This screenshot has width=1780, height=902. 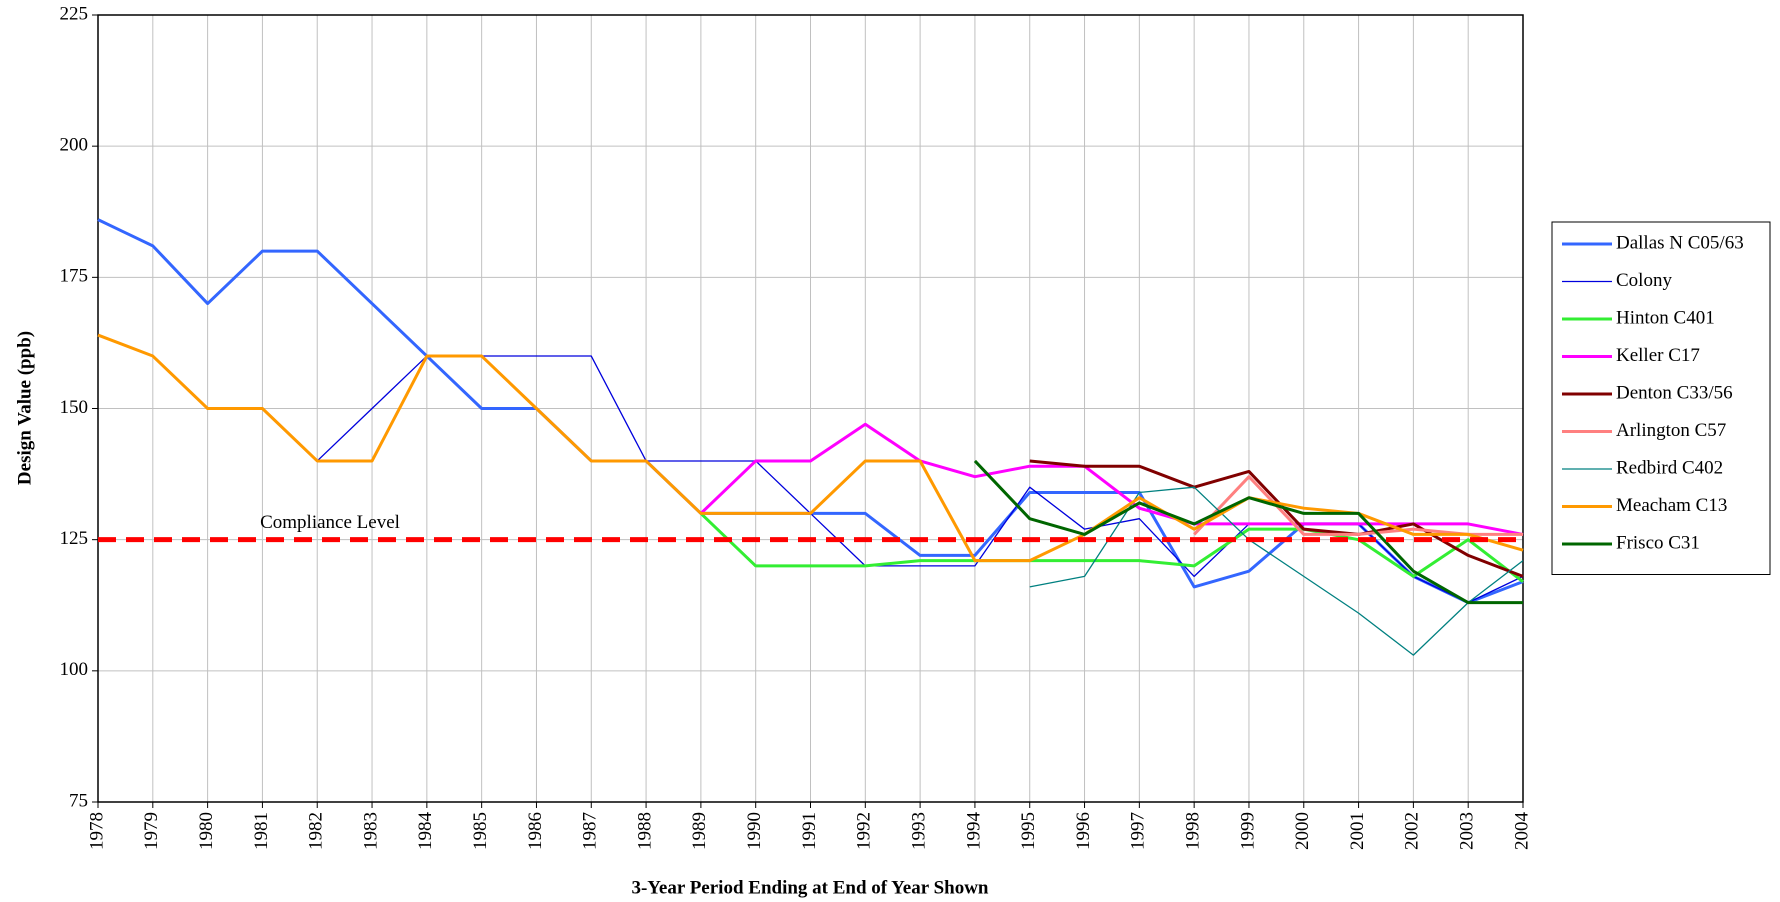 I want to click on legend-box, so click(x=1661, y=398).